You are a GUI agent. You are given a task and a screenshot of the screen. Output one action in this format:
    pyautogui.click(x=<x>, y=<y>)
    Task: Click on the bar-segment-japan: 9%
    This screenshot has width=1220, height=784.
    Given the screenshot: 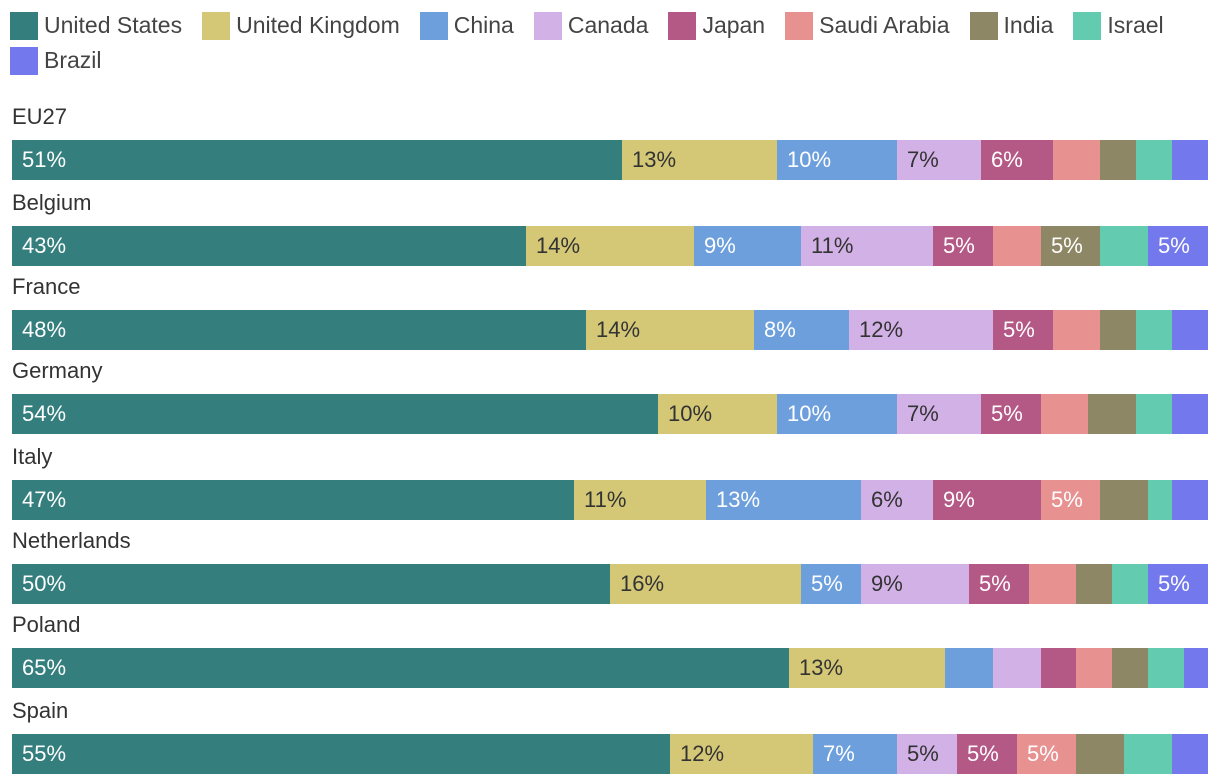 What is the action you would take?
    pyautogui.click(x=987, y=500)
    